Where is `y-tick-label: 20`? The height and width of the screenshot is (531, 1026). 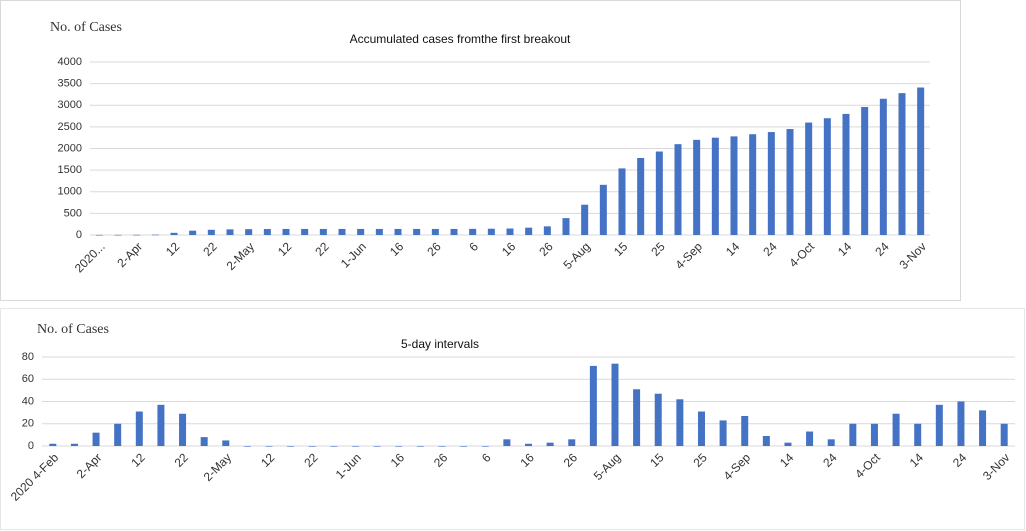 y-tick-label: 20 is located at coordinates (28, 424).